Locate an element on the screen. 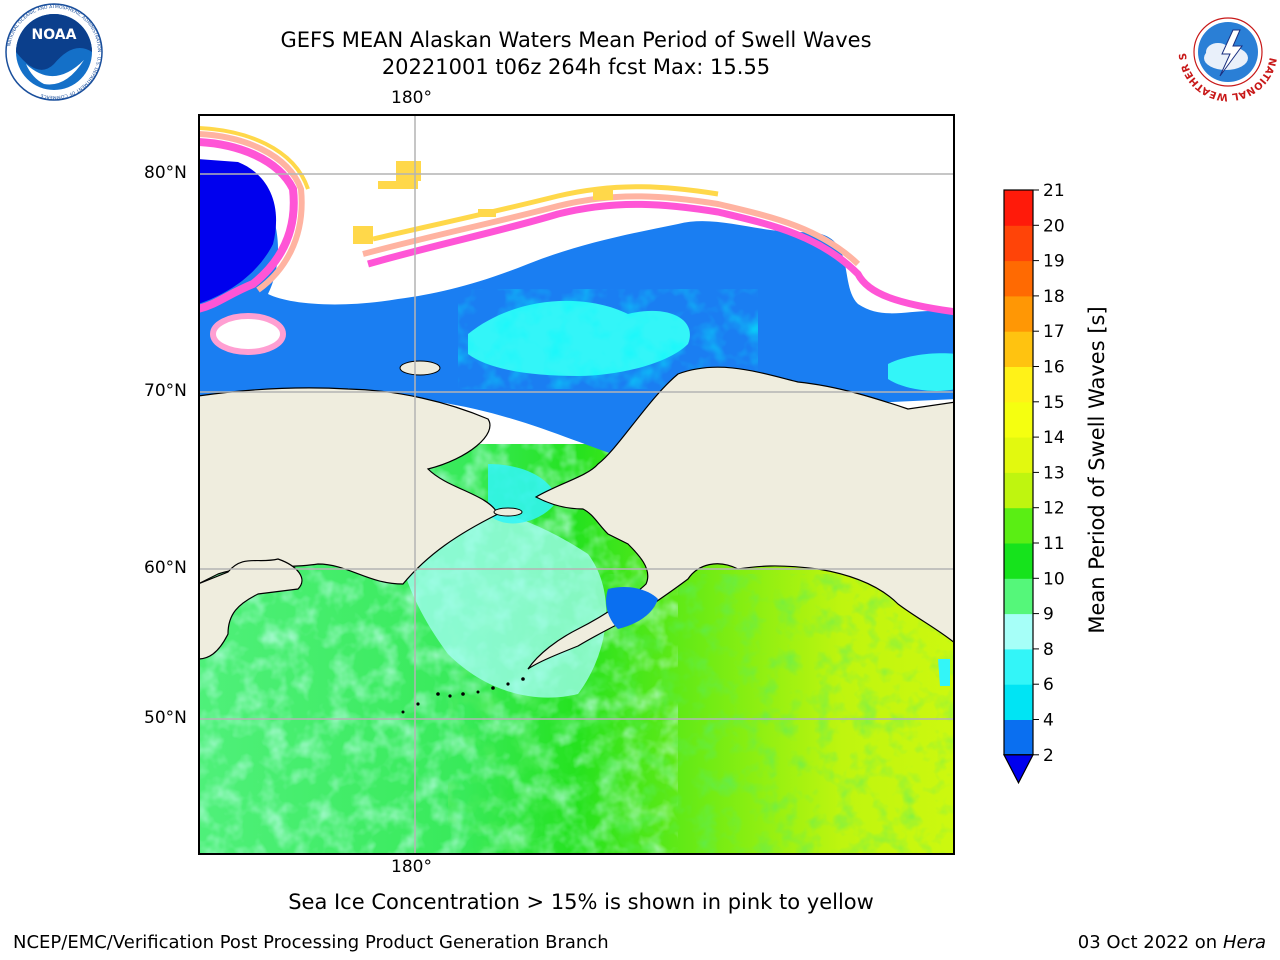 The image size is (1280, 960). colorbar-tick-label: 9 is located at coordinates (1048, 615).